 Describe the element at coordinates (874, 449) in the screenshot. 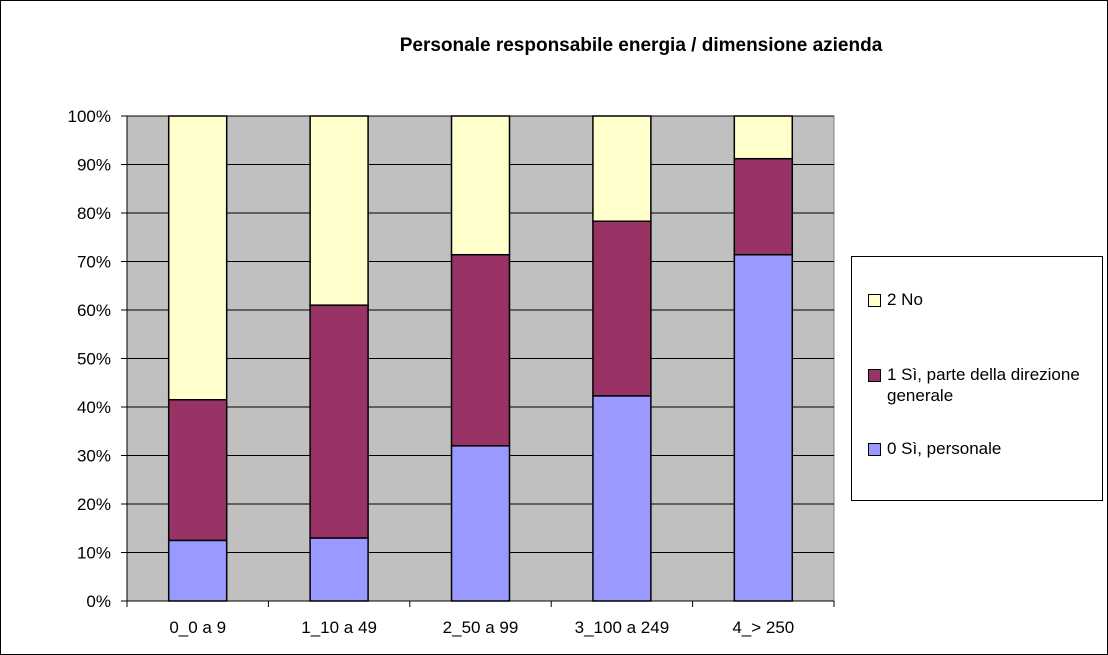

I see `legend-swatch-personale` at that location.